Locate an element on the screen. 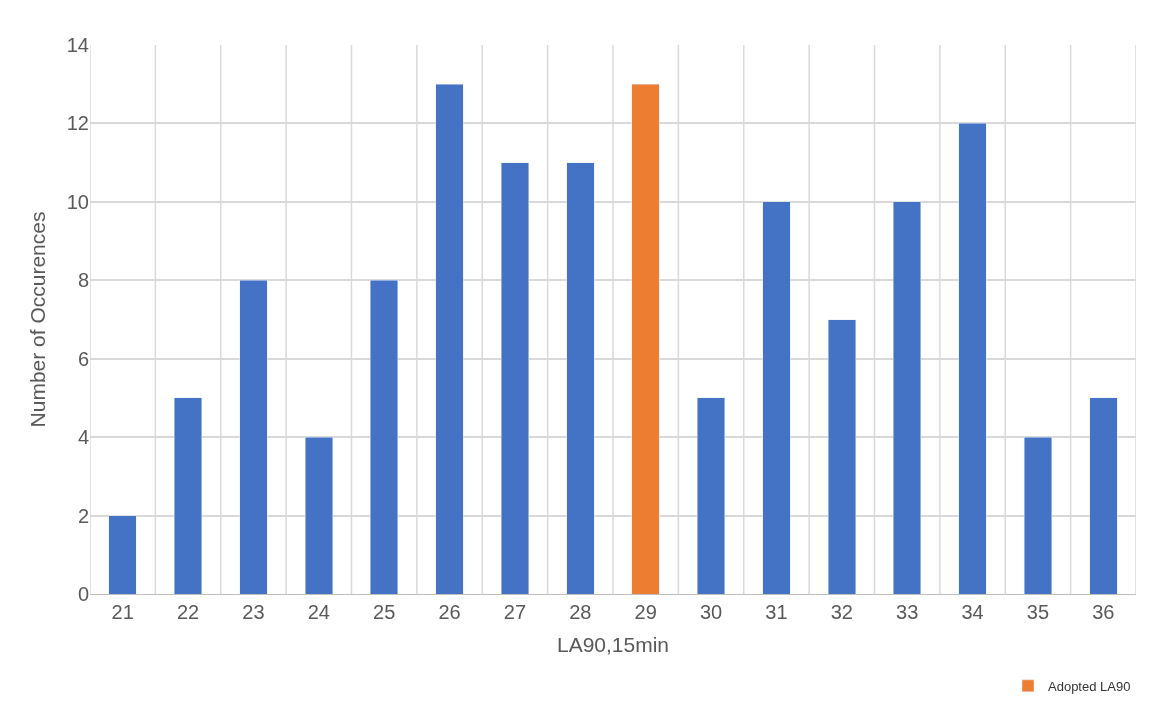 The width and height of the screenshot is (1166, 713). x-tick-label: 25 is located at coordinates (384, 612).